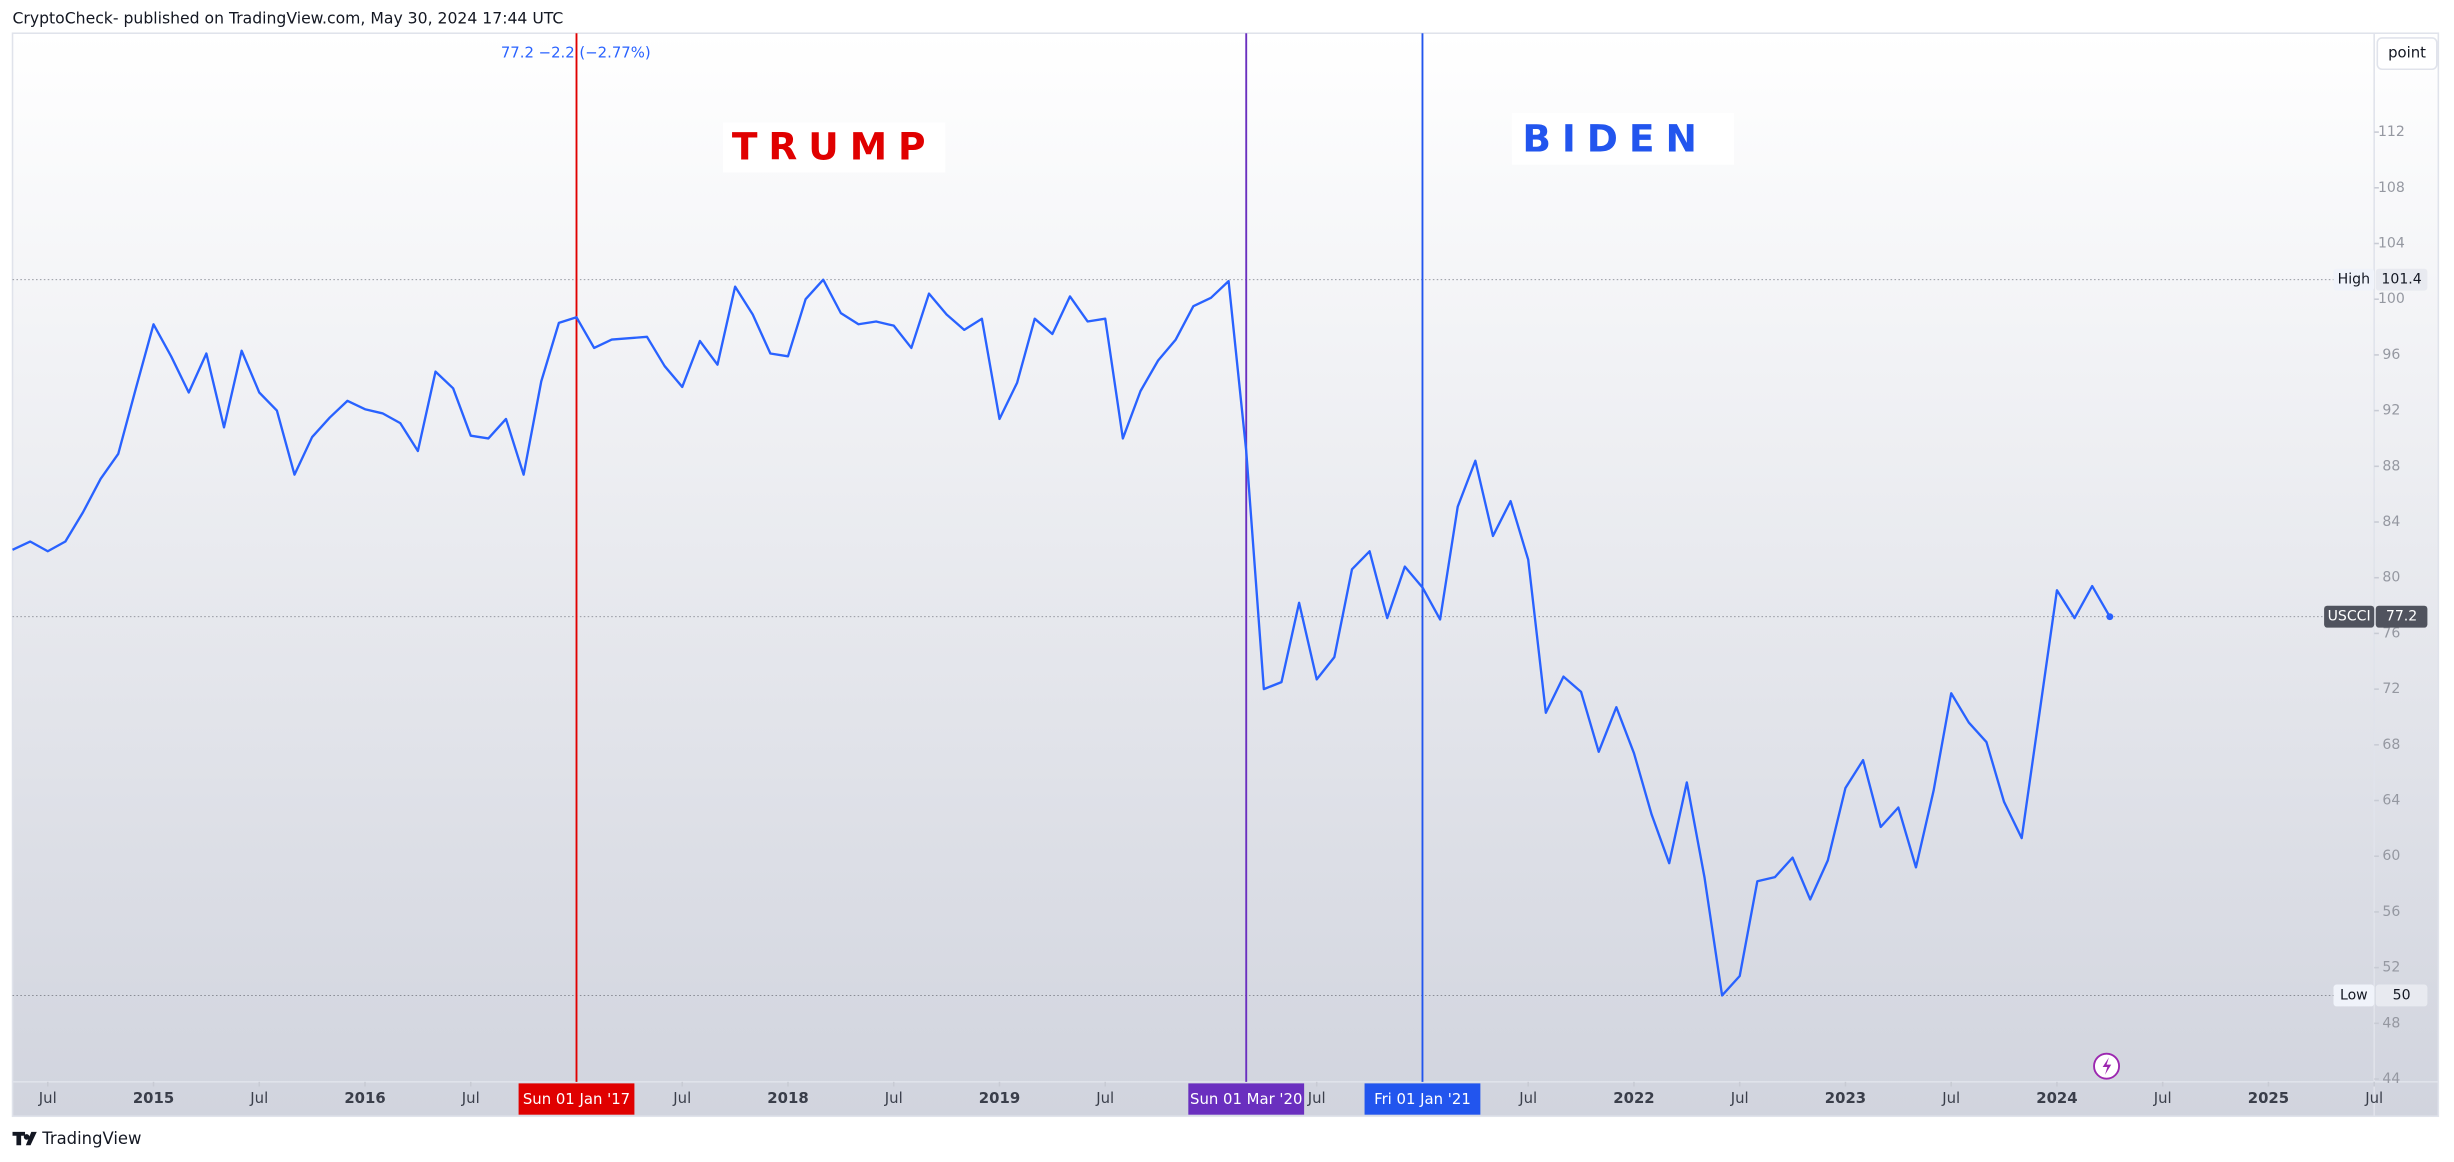  What do you see at coordinates (2391, 355) in the screenshot?
I see `y-tick-label: 96` at bounding box center [2391, 355].